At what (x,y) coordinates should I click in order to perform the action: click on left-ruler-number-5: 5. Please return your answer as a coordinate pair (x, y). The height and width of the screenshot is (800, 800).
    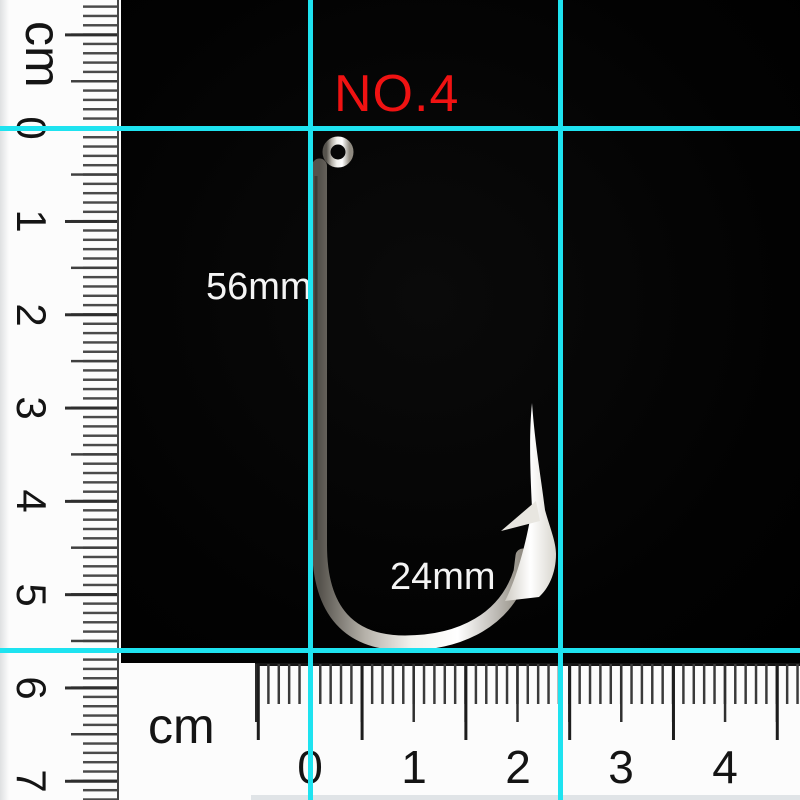
    Looking at the image, I should click on (31, 595).